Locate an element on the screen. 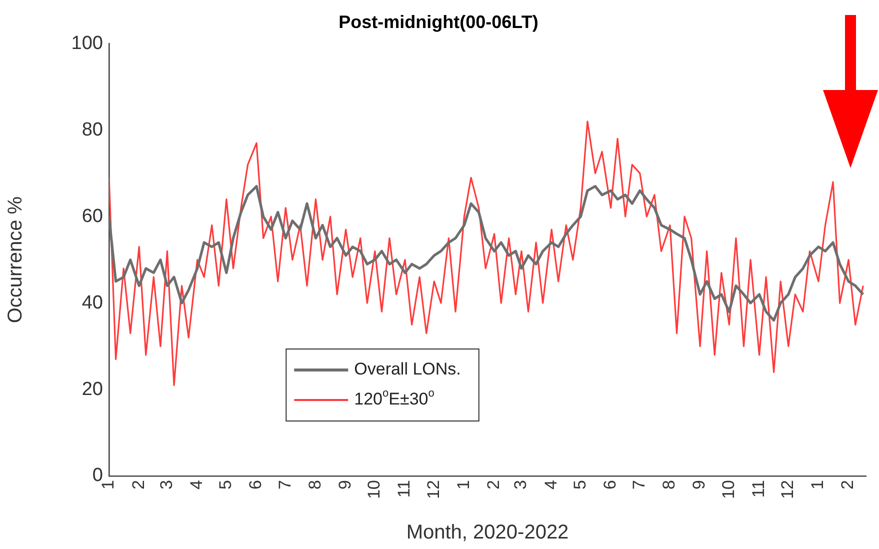 The width and height of the screenshot is (879, 549). chart-title: Post-midnight(00-06LT) is located at coordinates (438, 22).